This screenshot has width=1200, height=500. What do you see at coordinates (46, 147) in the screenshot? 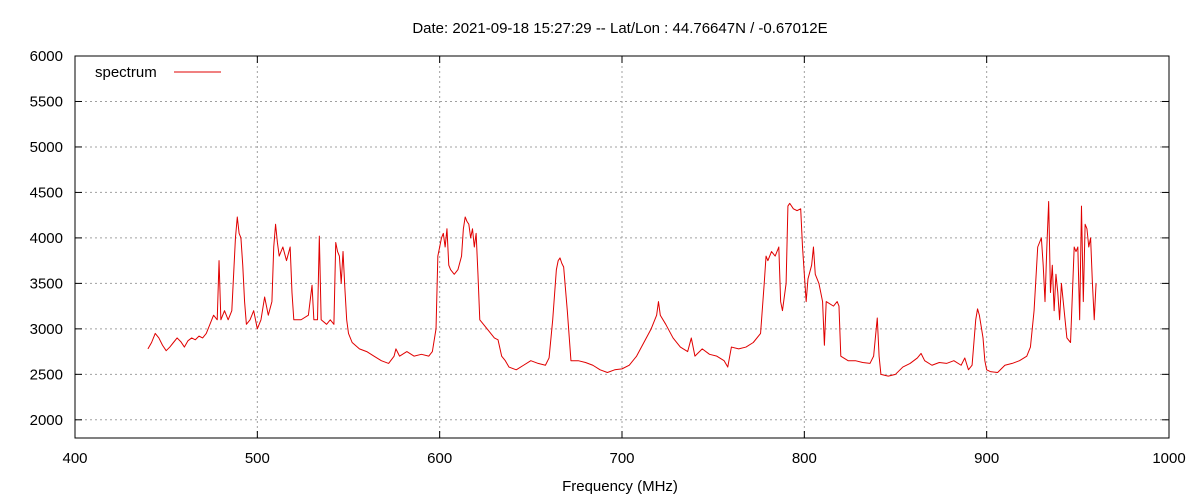
I see `y-tick-label: 5000` at bounding box center [46, 147].